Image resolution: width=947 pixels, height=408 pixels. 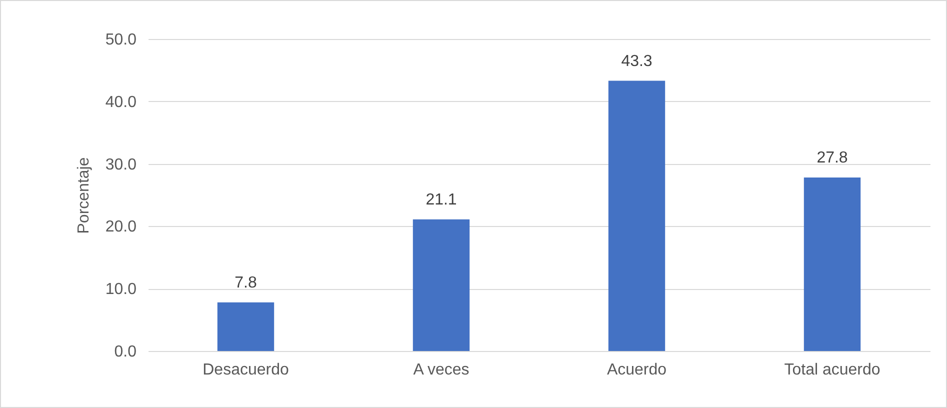 What do you see at coordinates (121, 40) in the screenshot?
I see `y-tick-label: 50.0` at bounding box center [121, 40].